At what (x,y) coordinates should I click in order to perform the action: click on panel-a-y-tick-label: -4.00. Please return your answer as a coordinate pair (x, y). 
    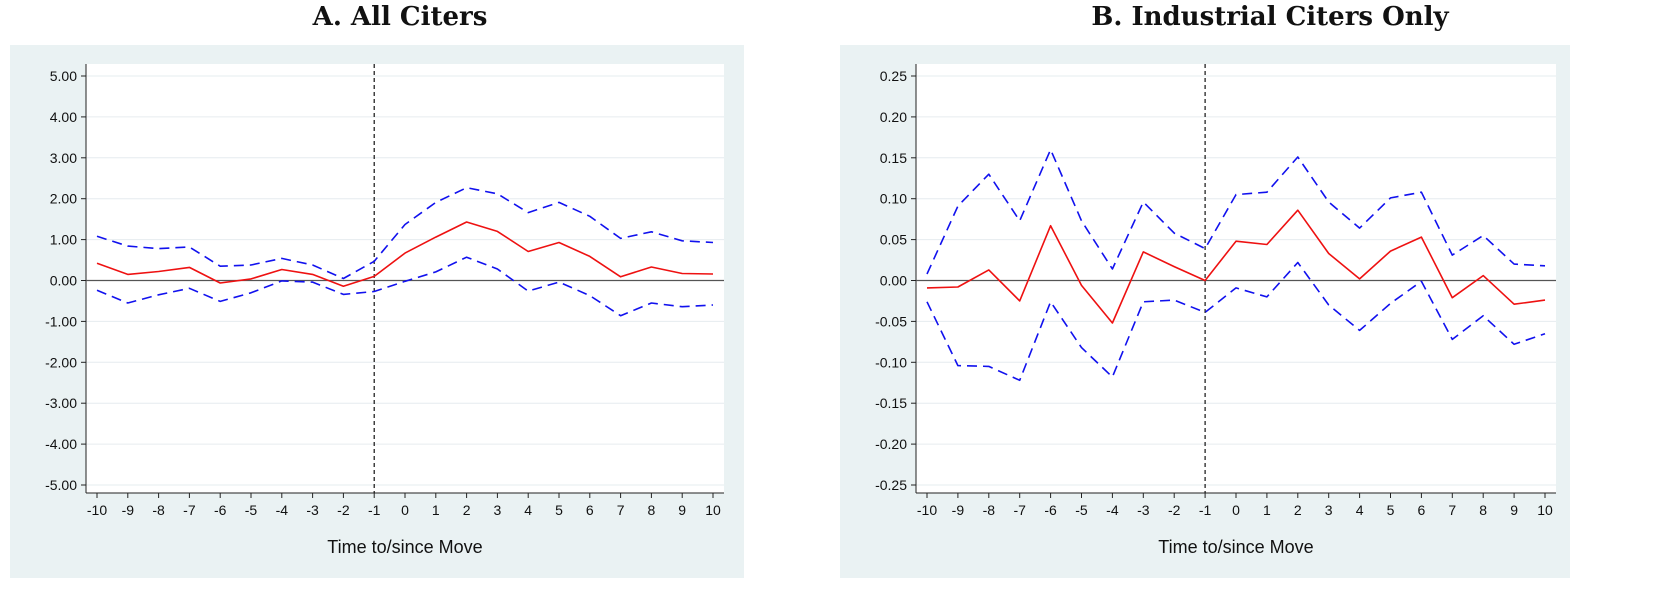
    Looking at the image, I should click on (61, 444).